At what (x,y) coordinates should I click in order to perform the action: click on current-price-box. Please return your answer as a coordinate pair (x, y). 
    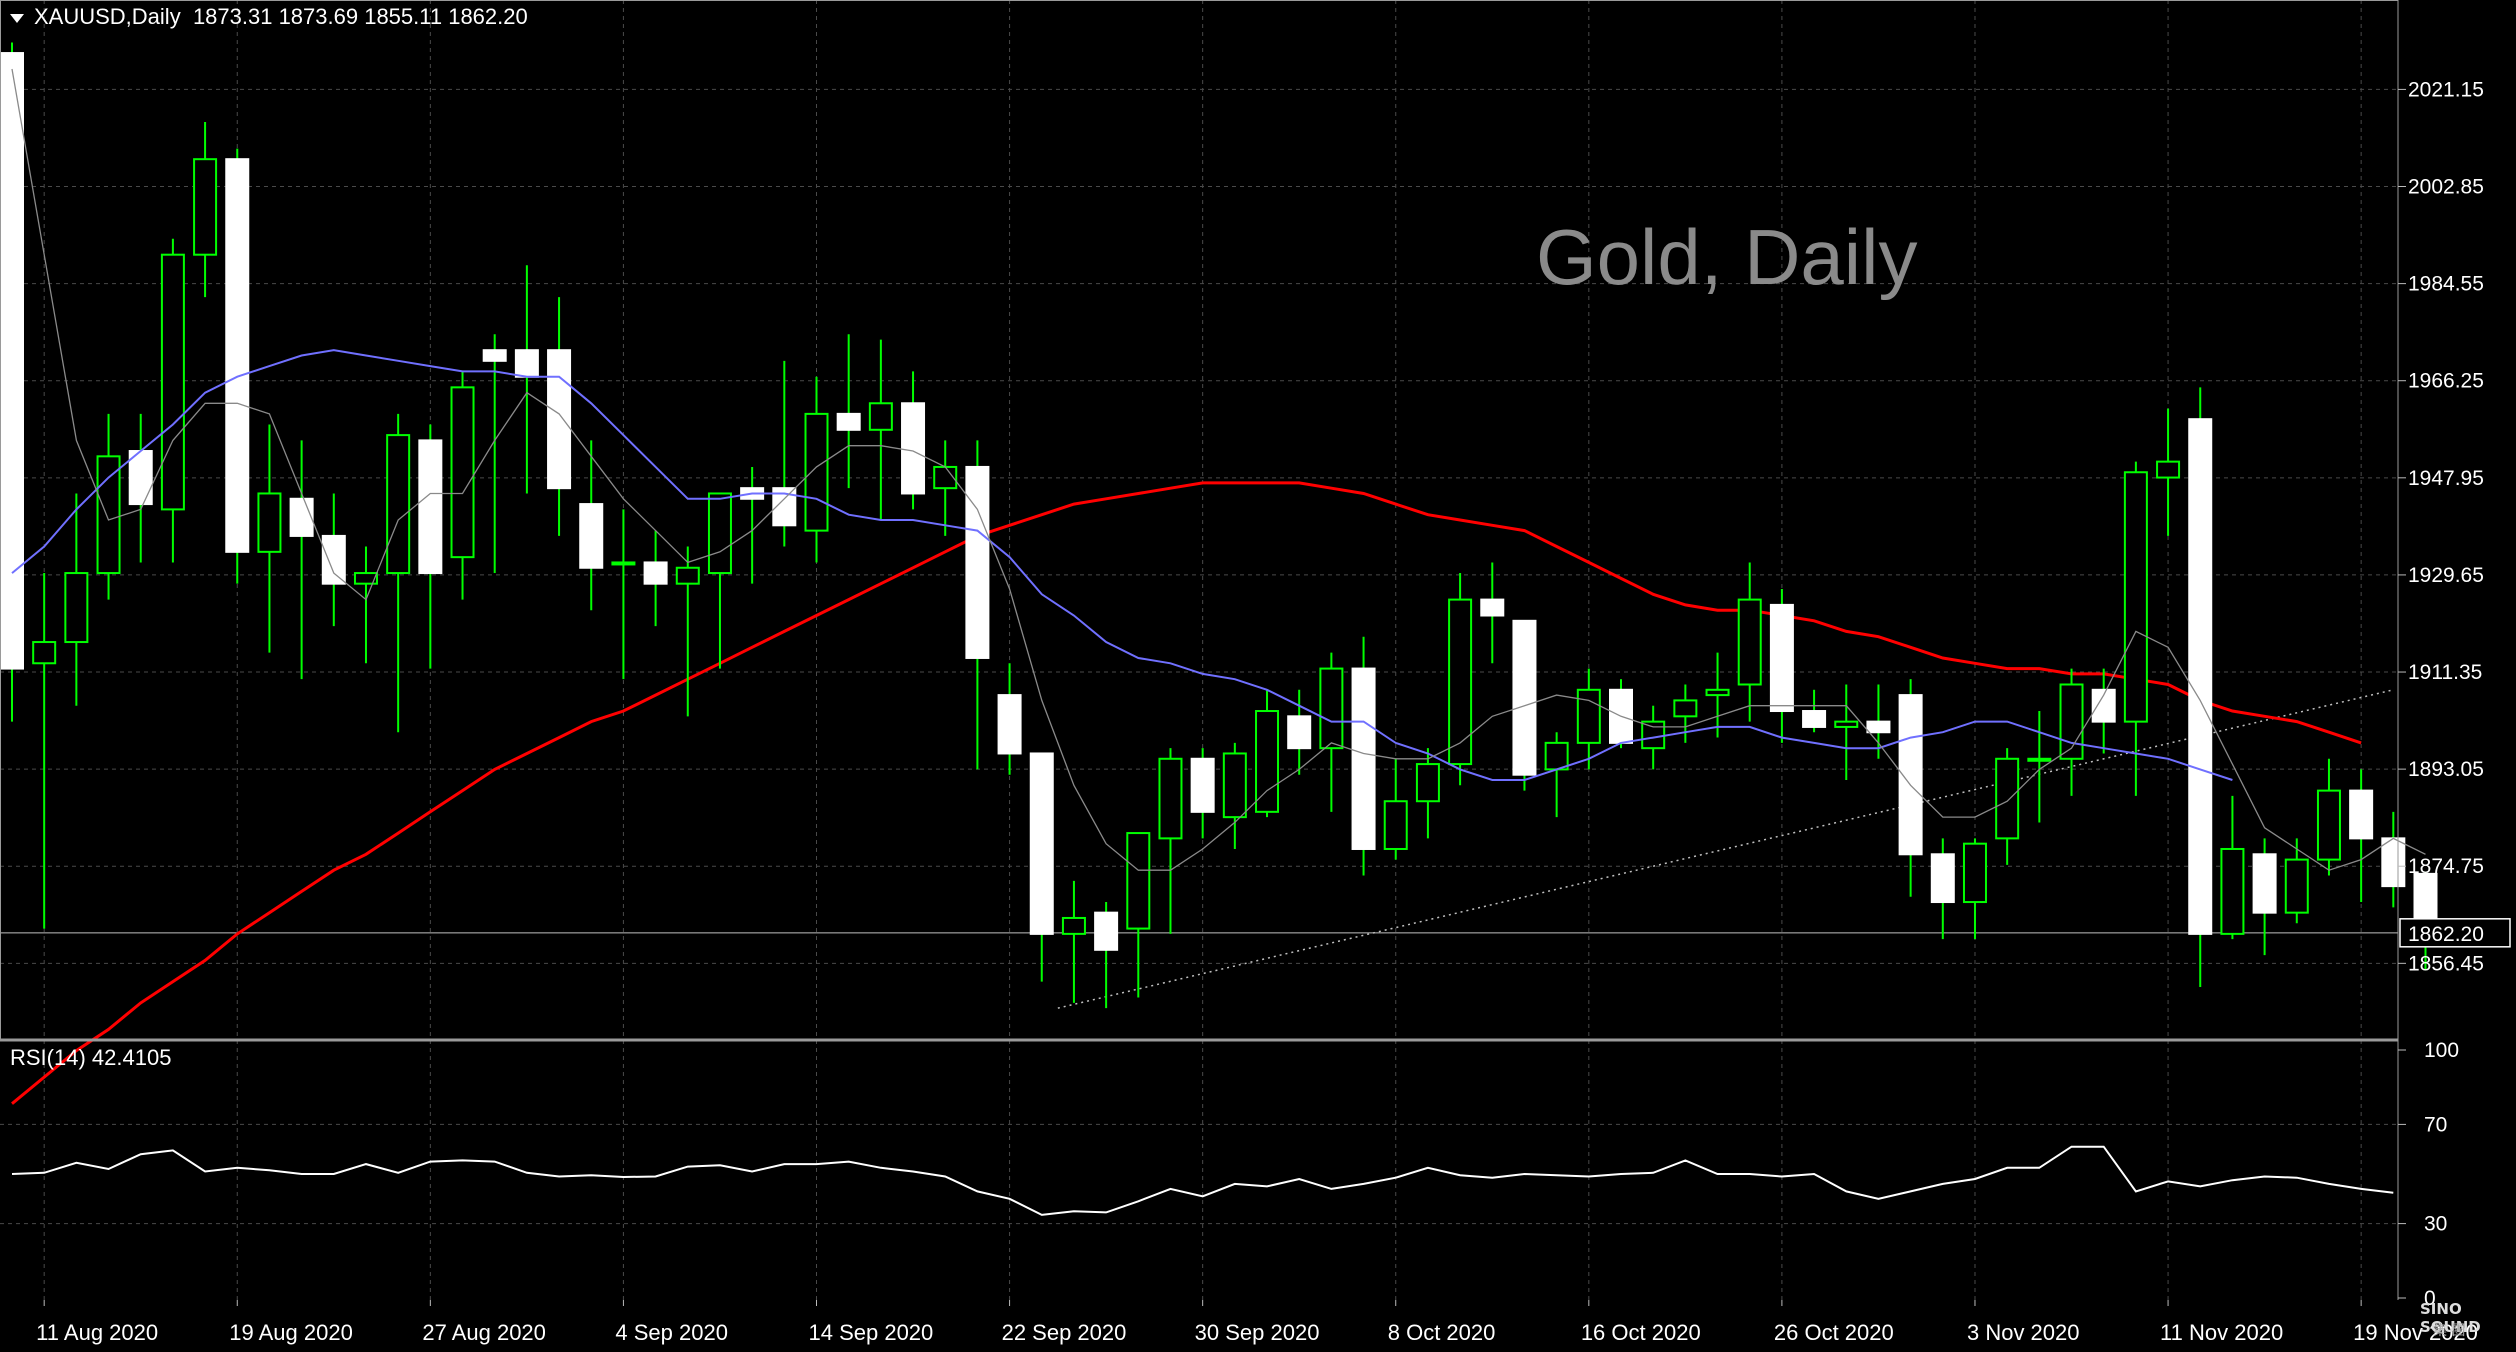
    Looking at the image, I should click on (2455, 933).